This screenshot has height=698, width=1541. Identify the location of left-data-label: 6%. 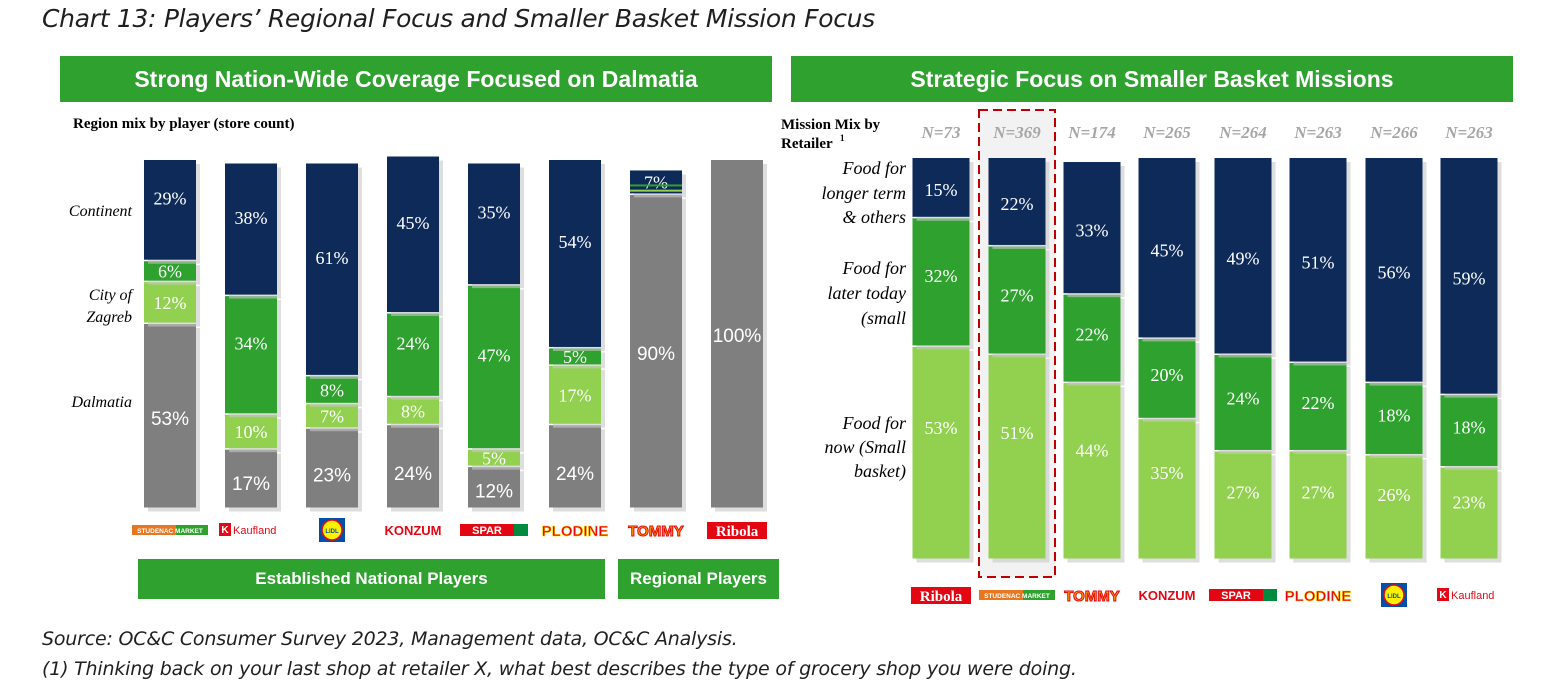
(170, 272).